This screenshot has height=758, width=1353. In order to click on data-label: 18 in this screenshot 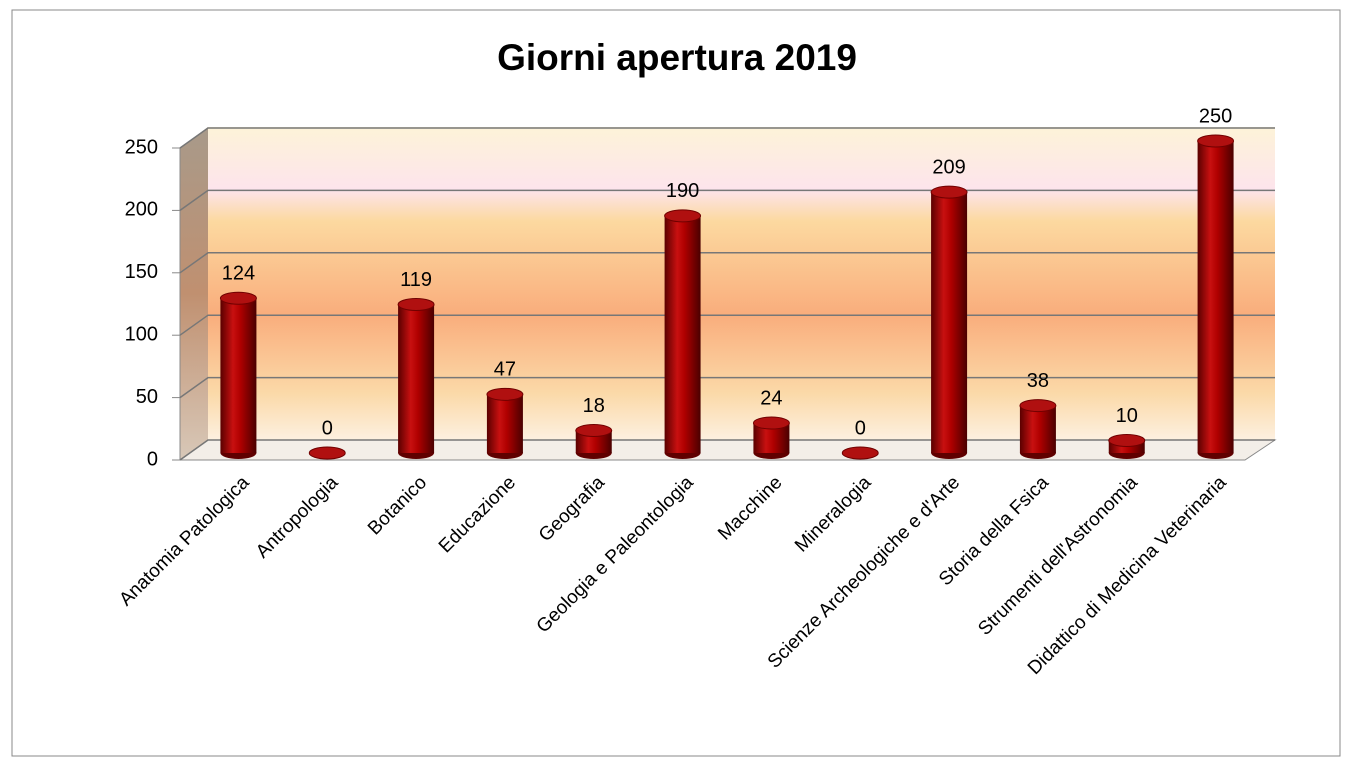, I will do `click(594, 406)`.